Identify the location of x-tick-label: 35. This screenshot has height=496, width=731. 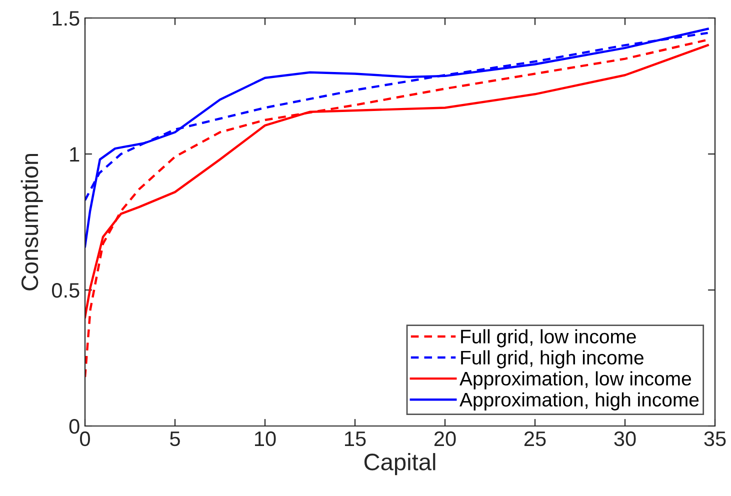
(715, 438).